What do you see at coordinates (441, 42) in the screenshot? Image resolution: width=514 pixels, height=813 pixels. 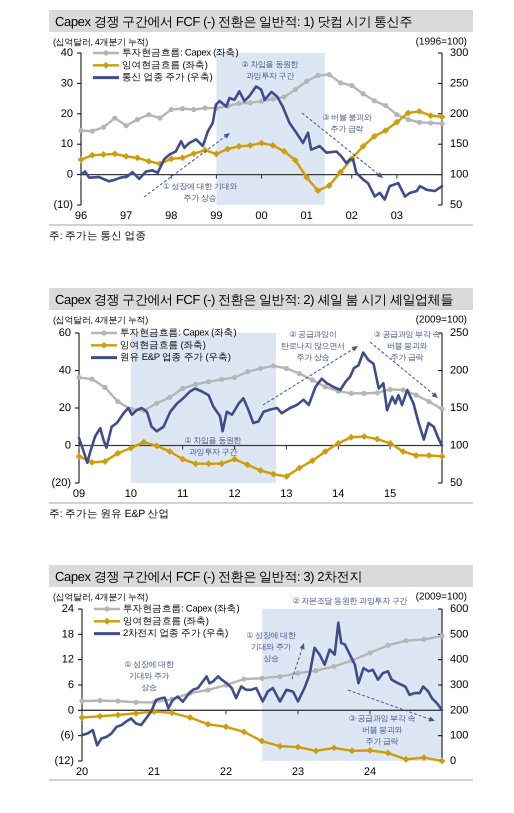 I see `y2label: (1996=100)` at bounding box center [441, 42].